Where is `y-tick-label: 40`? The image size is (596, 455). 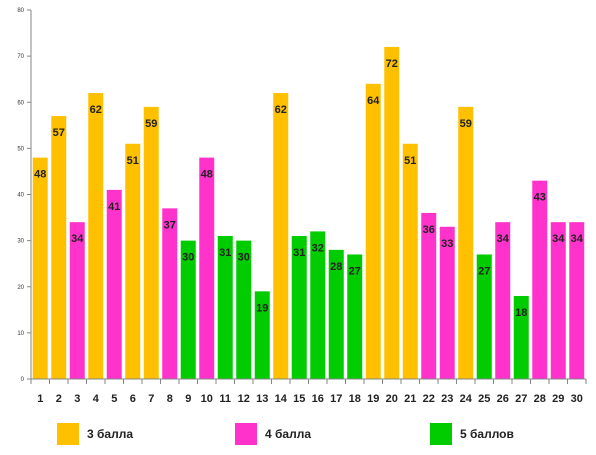
y-tick-label: 40 is located at coordinates (20, 196).